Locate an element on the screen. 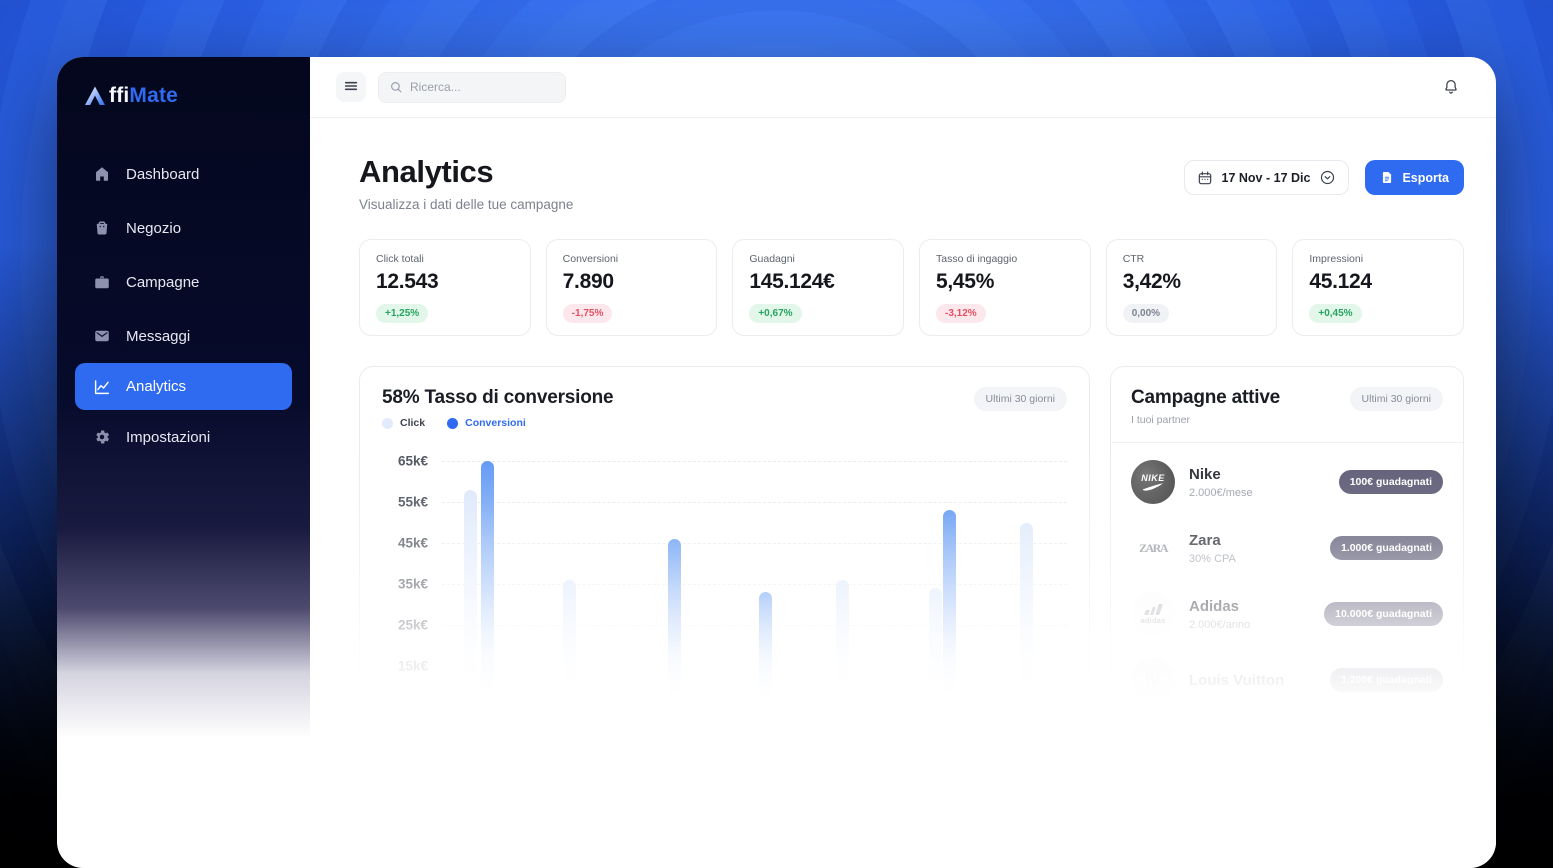  brand-avatar: NIKE is located at coordinates (1153, 482).